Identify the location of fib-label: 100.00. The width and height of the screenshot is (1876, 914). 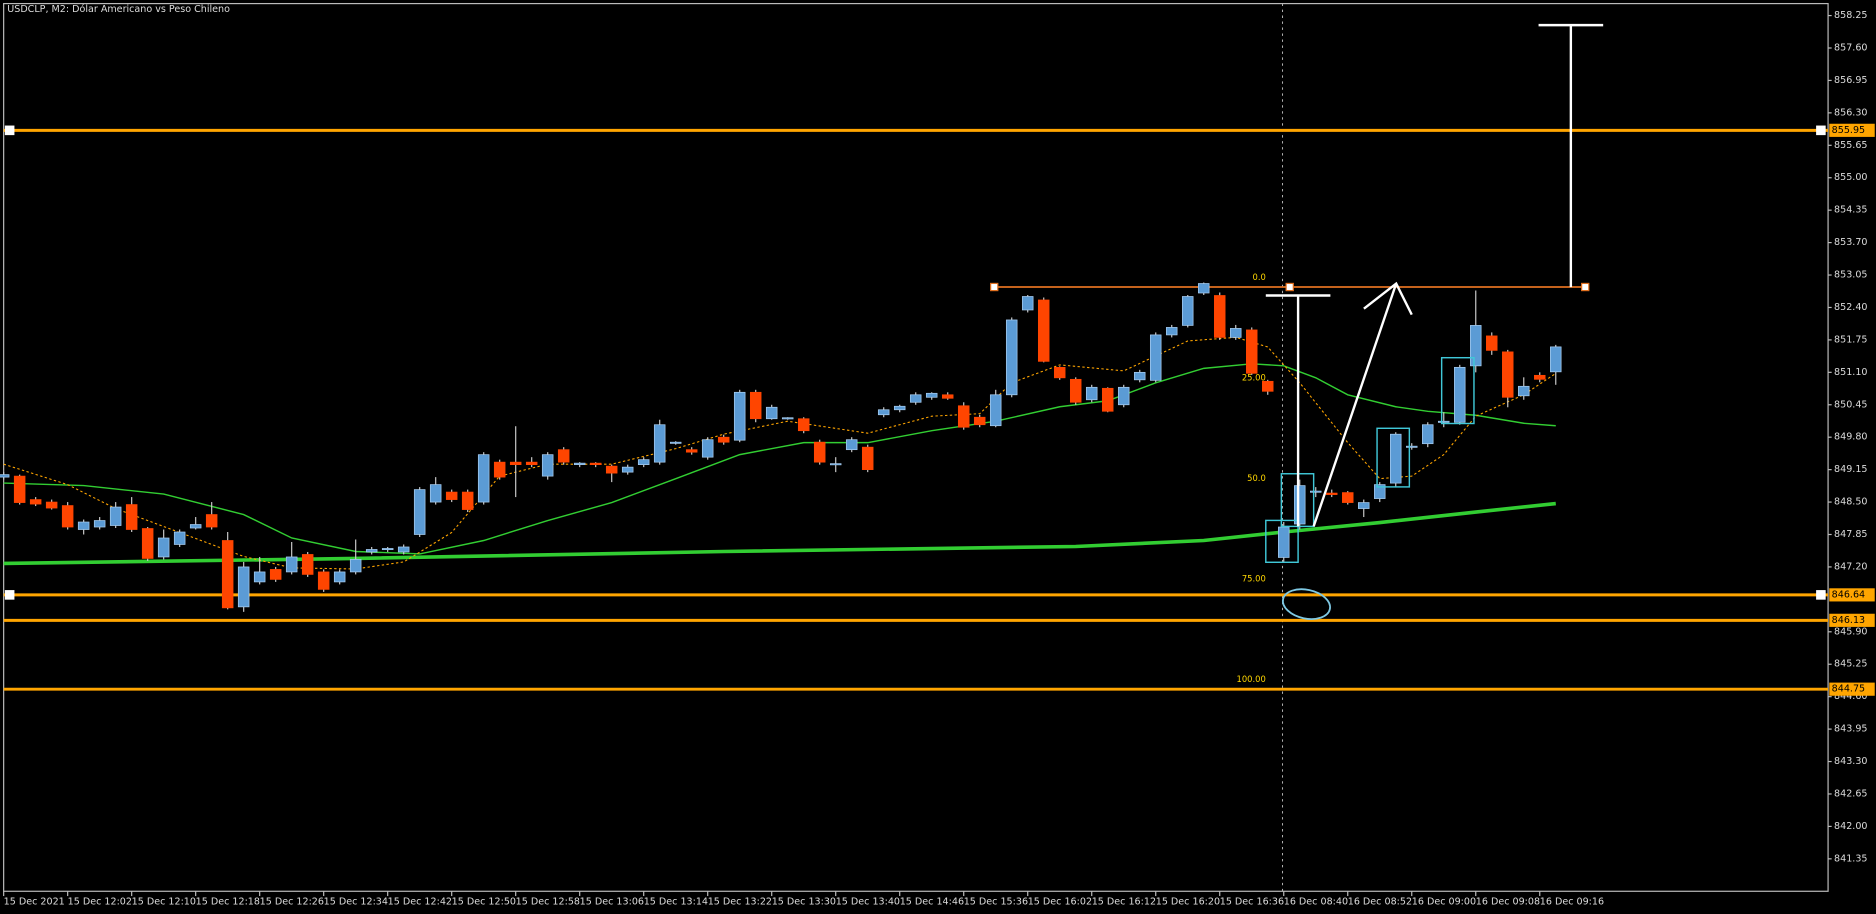
(1251, 679).